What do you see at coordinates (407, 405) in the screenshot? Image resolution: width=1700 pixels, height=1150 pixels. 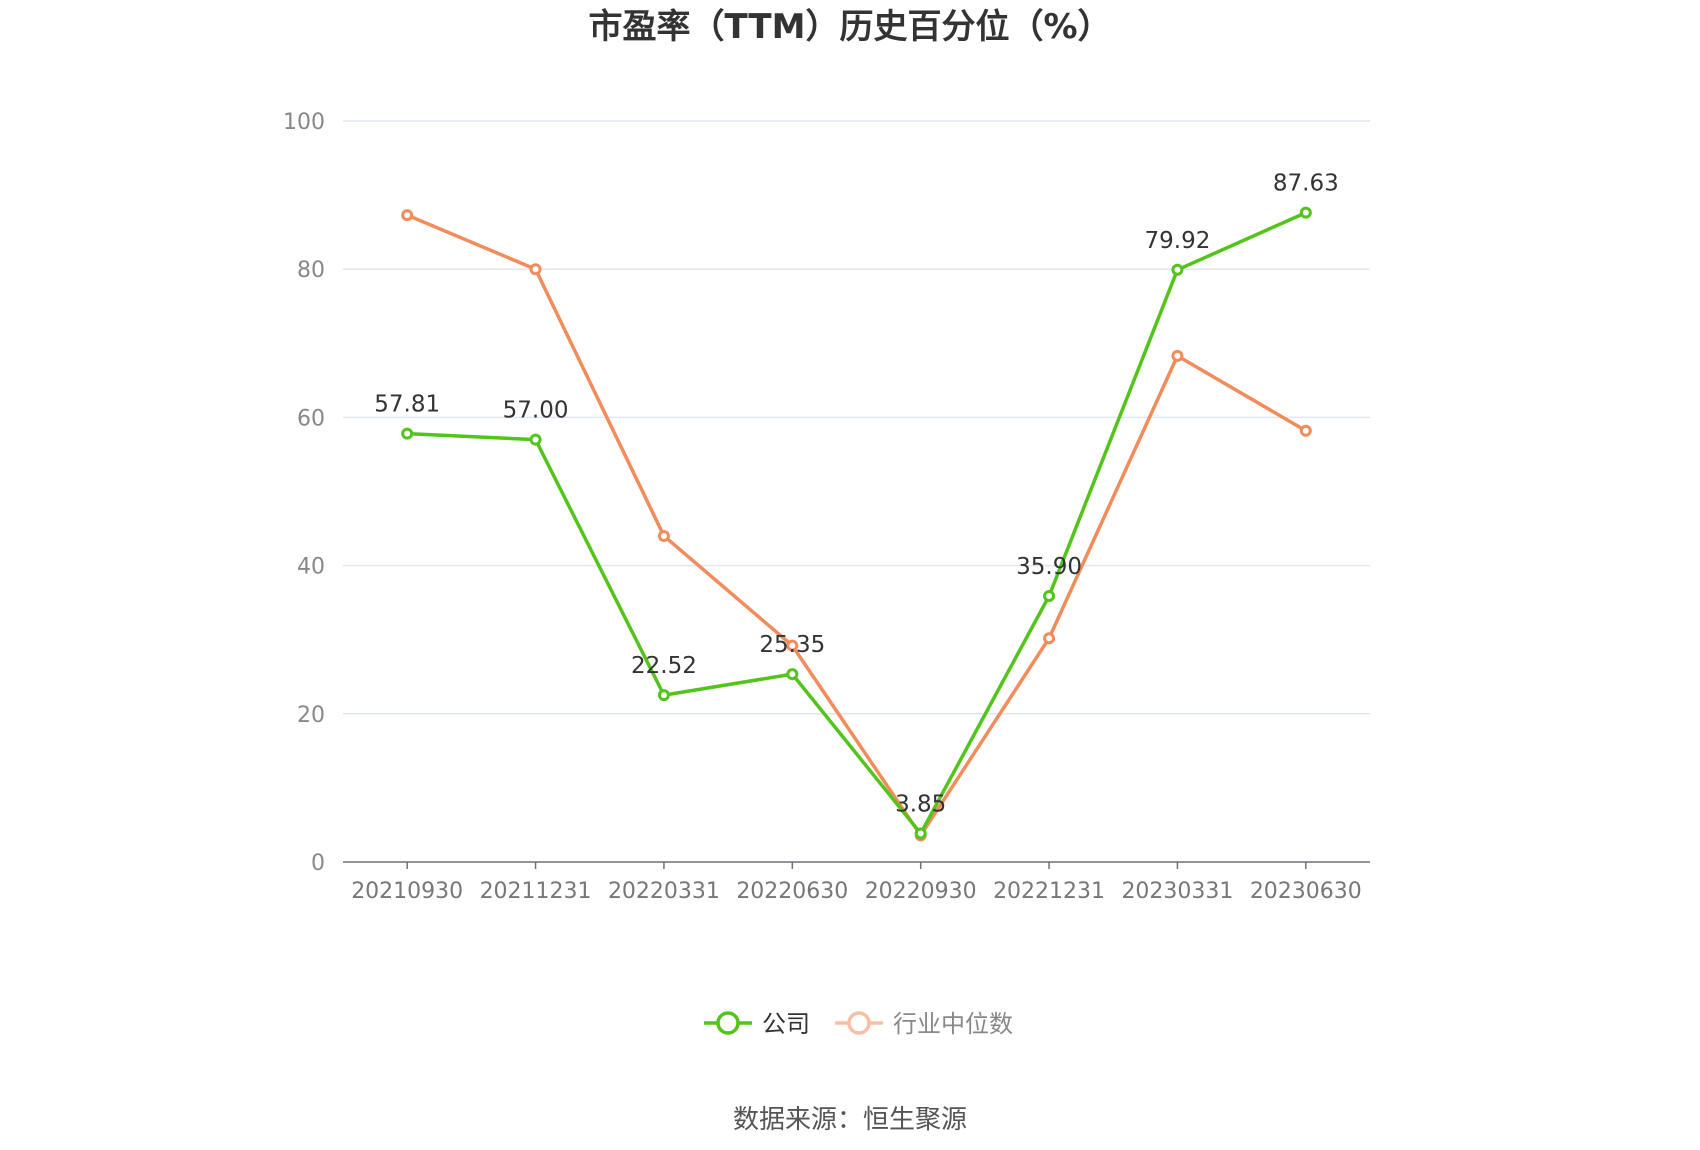 I see `data-label: 57.81` at bounding box center [407, 405].